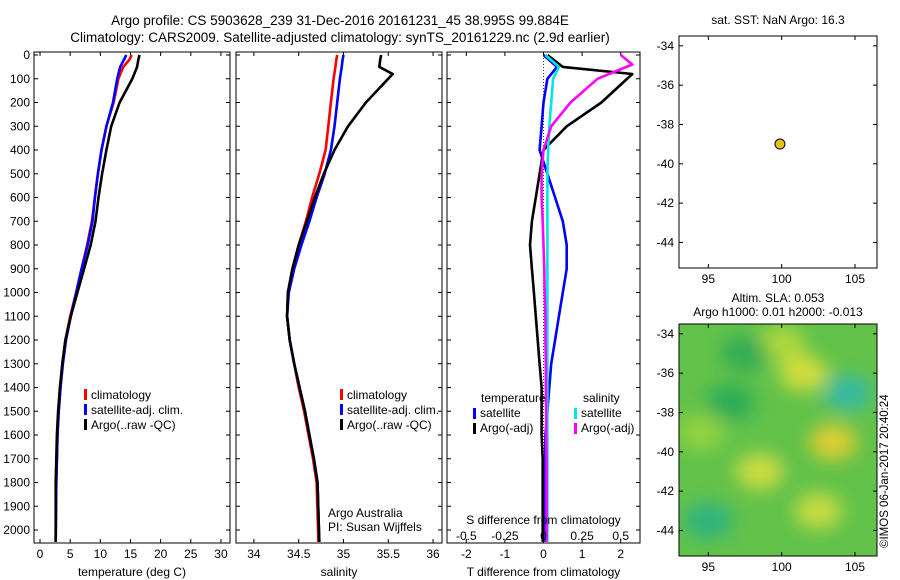 The image size is (900, 580). I want to click on heatmap-field, so click(778, 440).